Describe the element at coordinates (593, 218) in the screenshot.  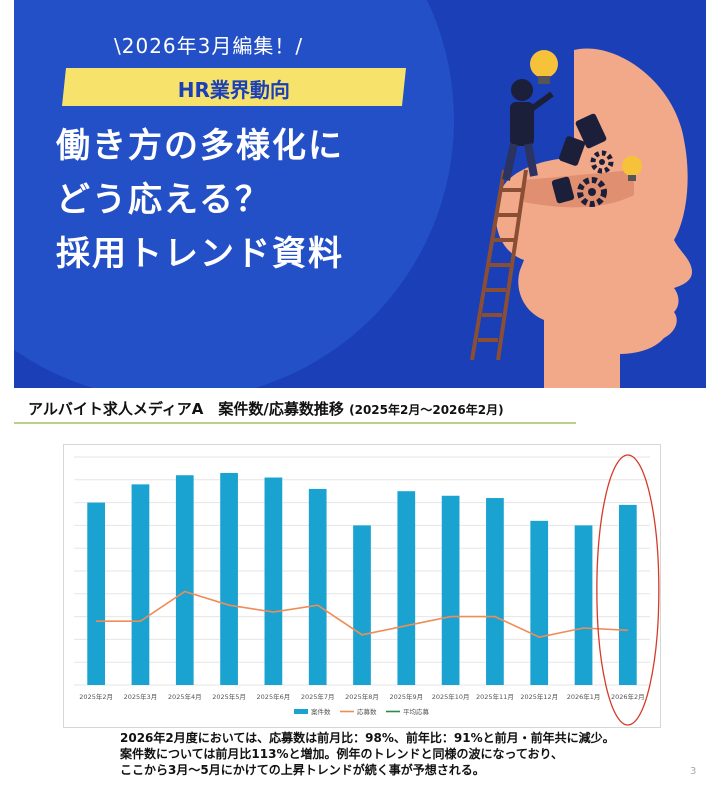
I see `head-shape` at that location.